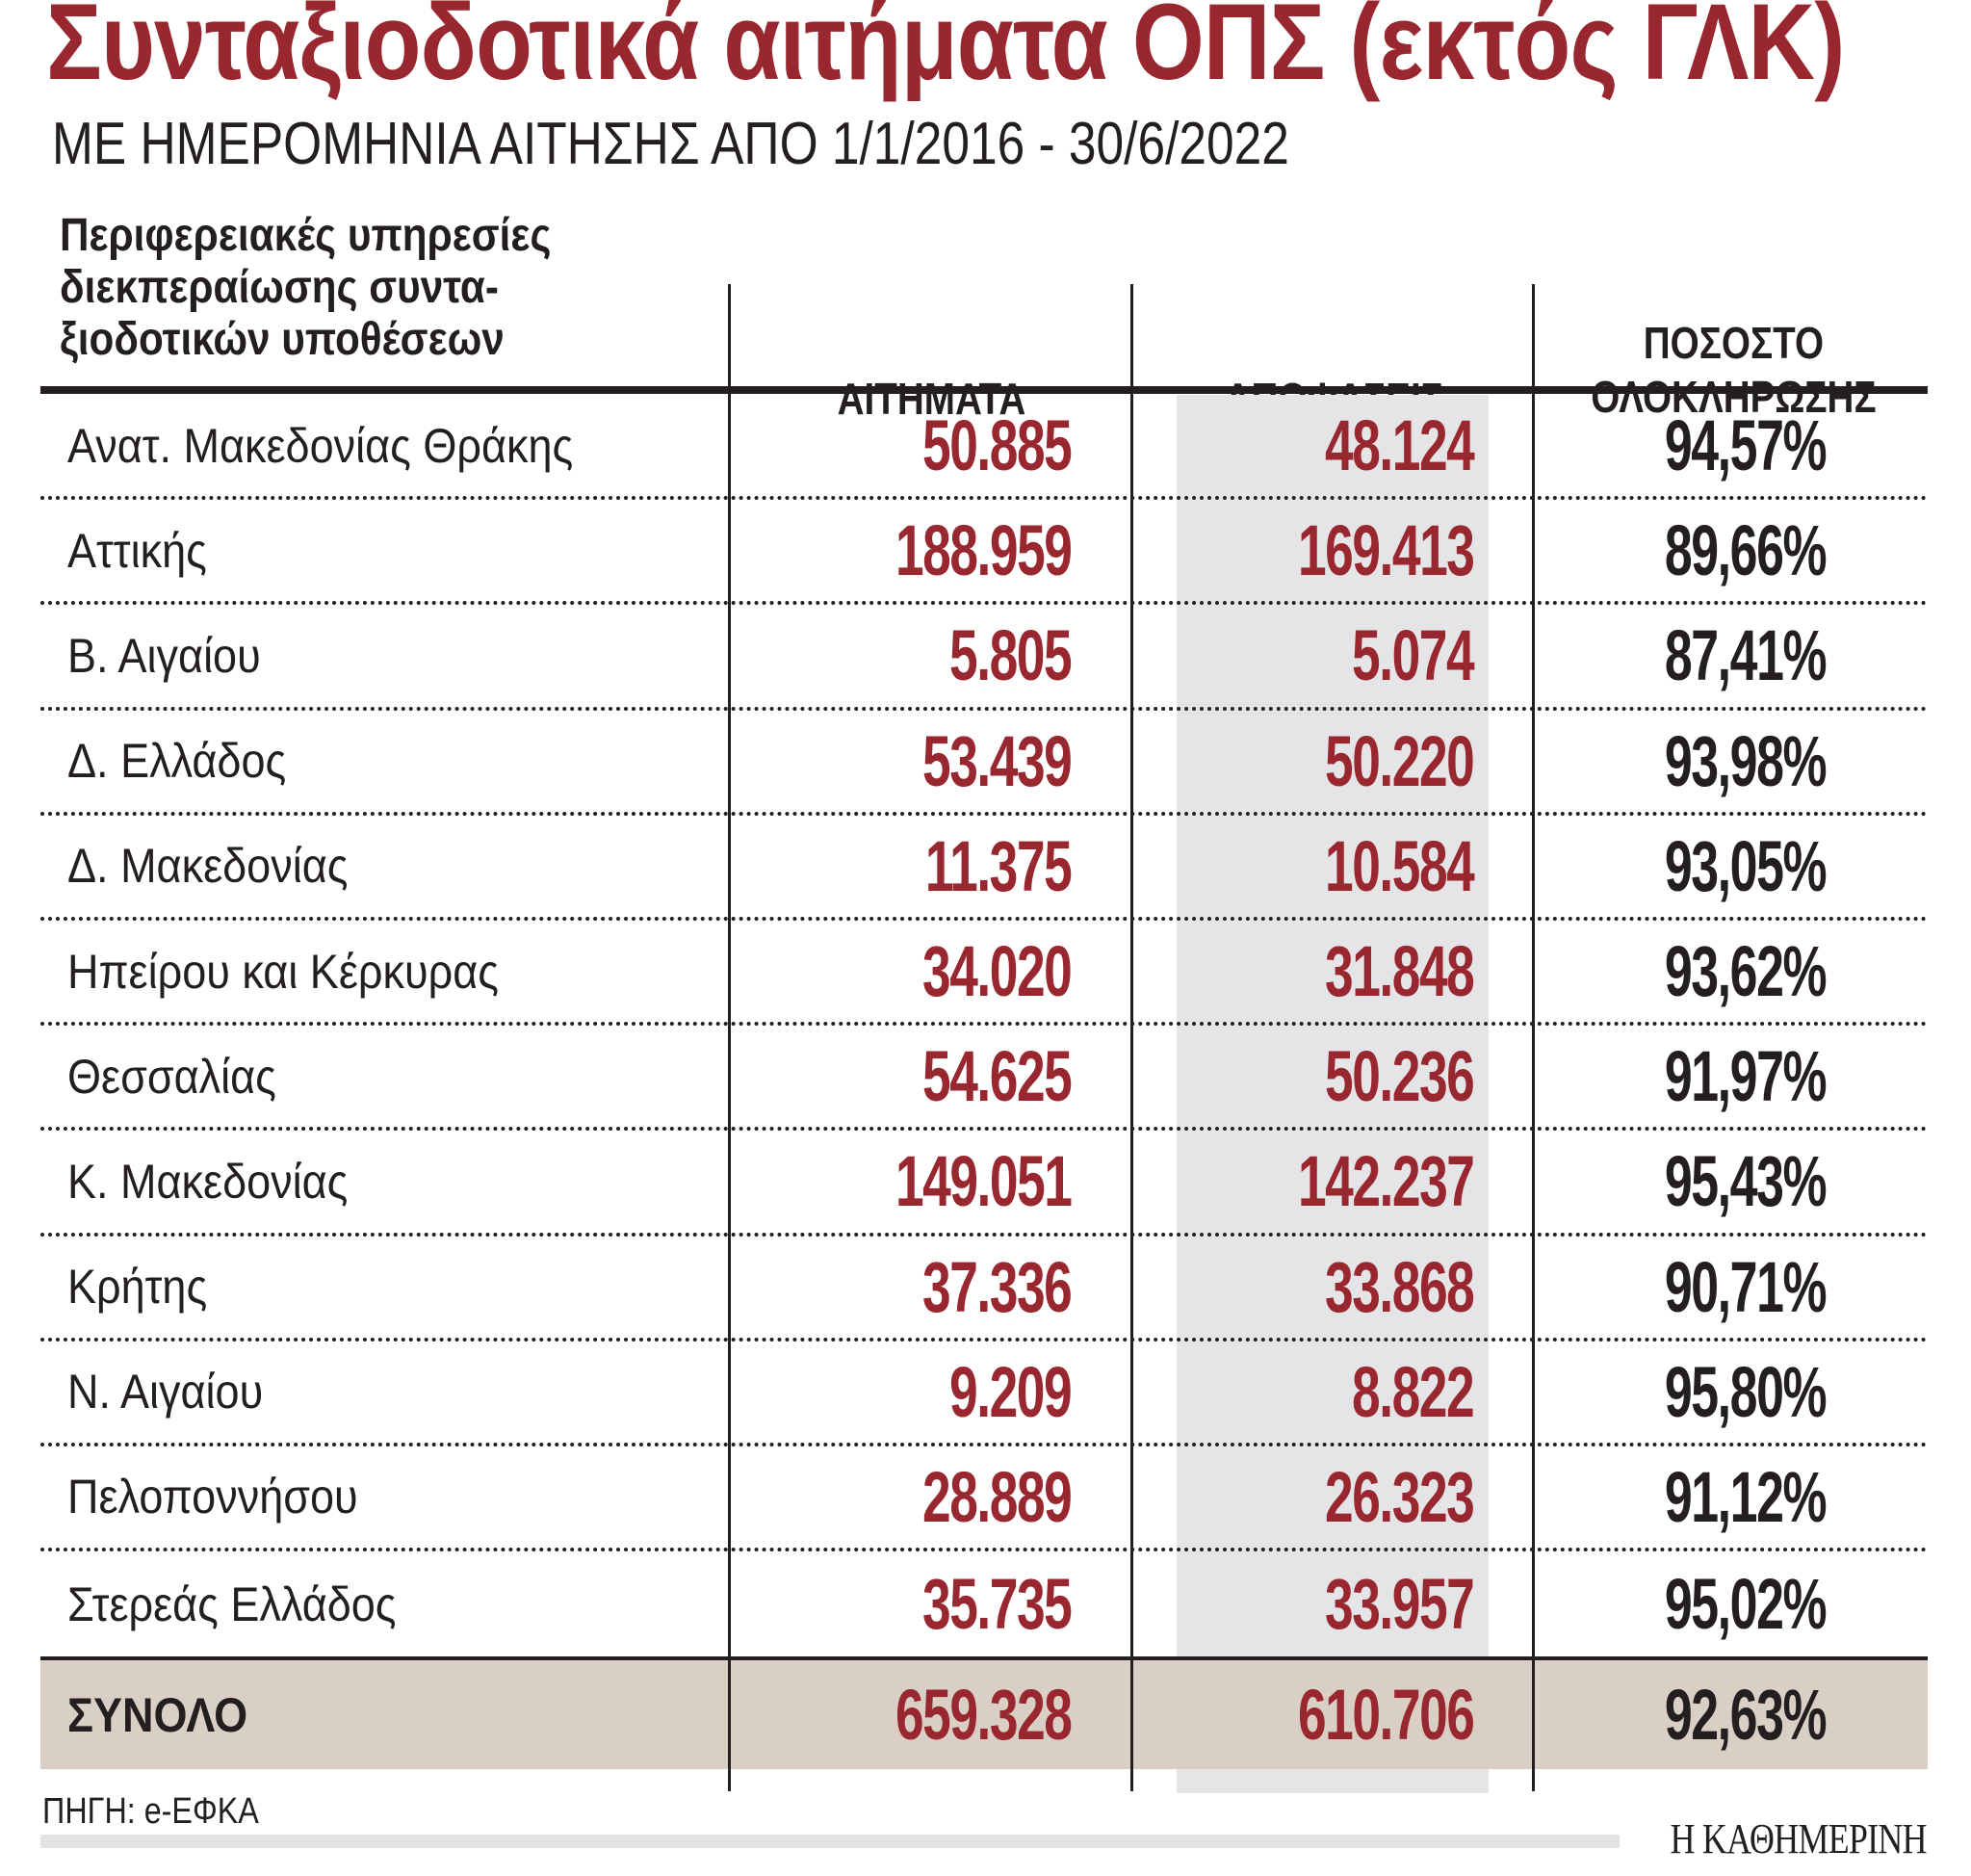  What do you see at coordinates (1733, 370) in the screenshot?
I see `column-header-completion-label: ΠΟΣΟΣΤΟ ΟΛΟΚΛΗΡΩΣΗΣ` at bounding box center [1733, 370].